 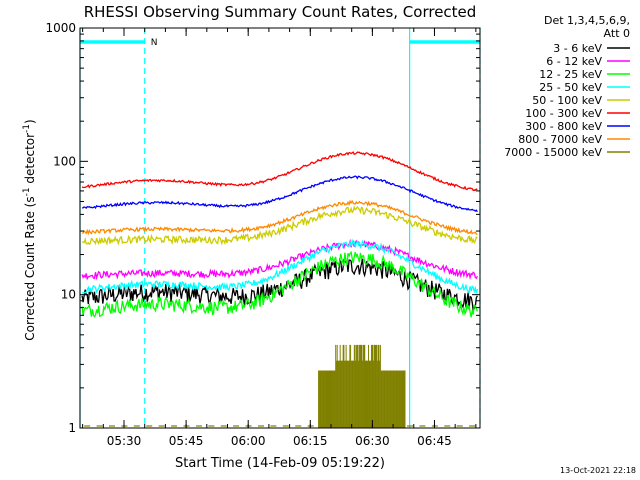 I want to click on legend-label: 6 - 12 keV, so click(x=574, y=61).